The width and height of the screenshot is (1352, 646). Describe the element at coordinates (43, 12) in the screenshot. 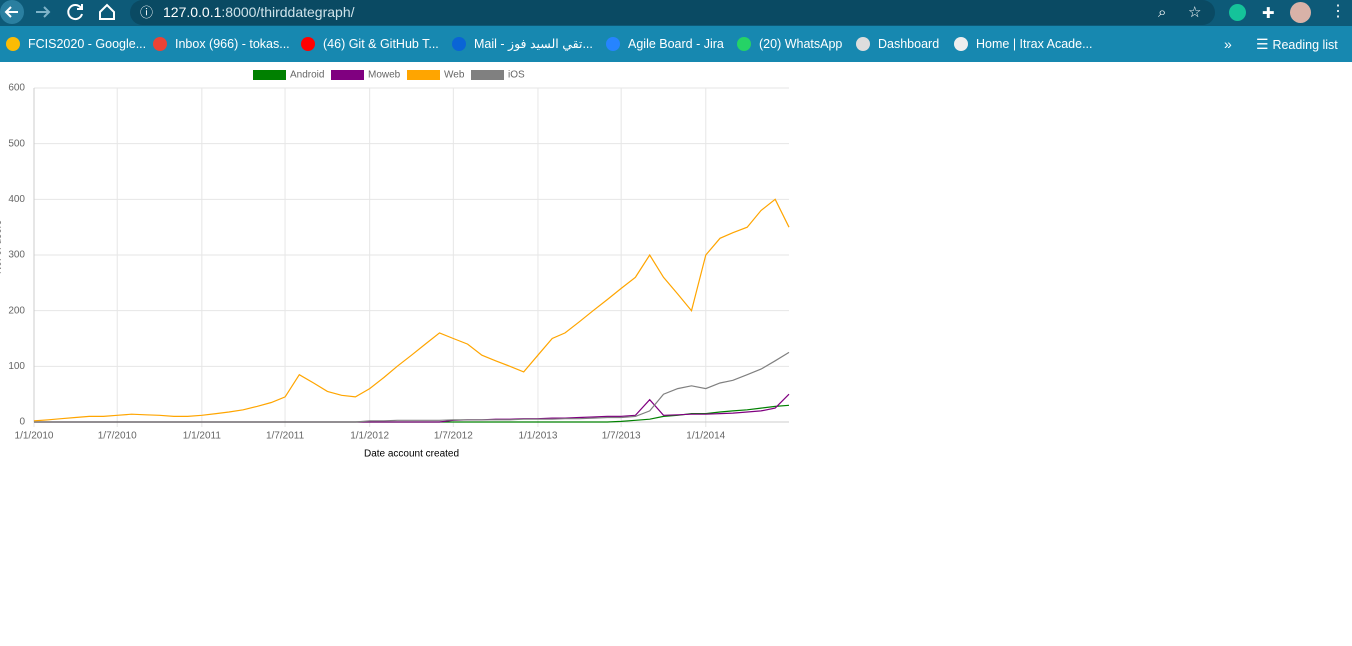

I see `forward-button` at that location.